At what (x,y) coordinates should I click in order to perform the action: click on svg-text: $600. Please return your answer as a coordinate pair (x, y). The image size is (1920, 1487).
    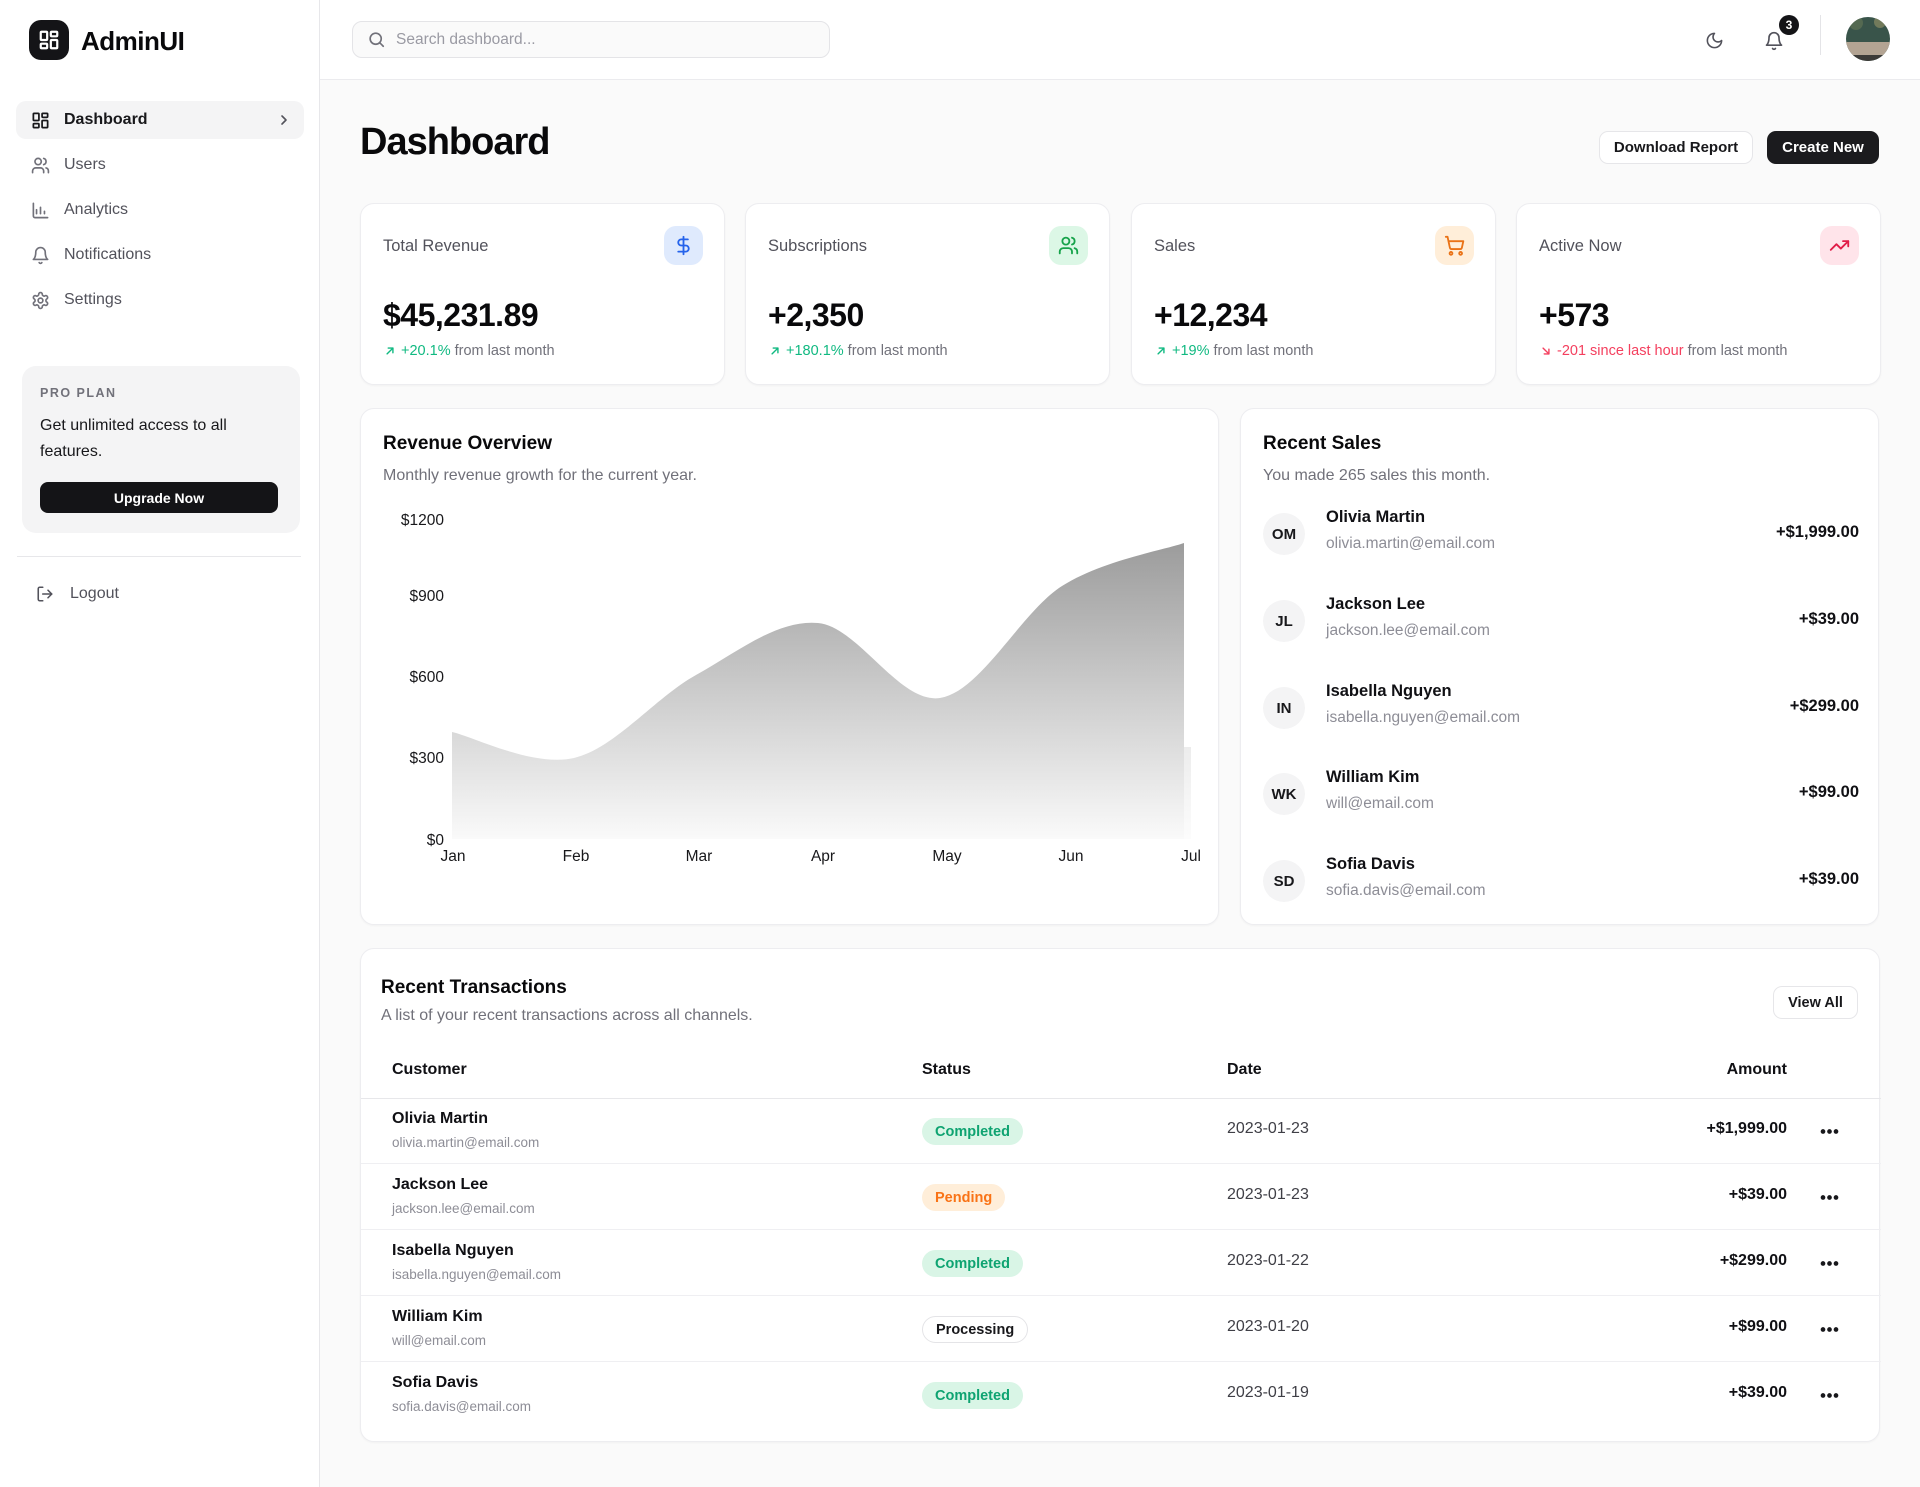
    Looking at the image, I should click on (427, 677).